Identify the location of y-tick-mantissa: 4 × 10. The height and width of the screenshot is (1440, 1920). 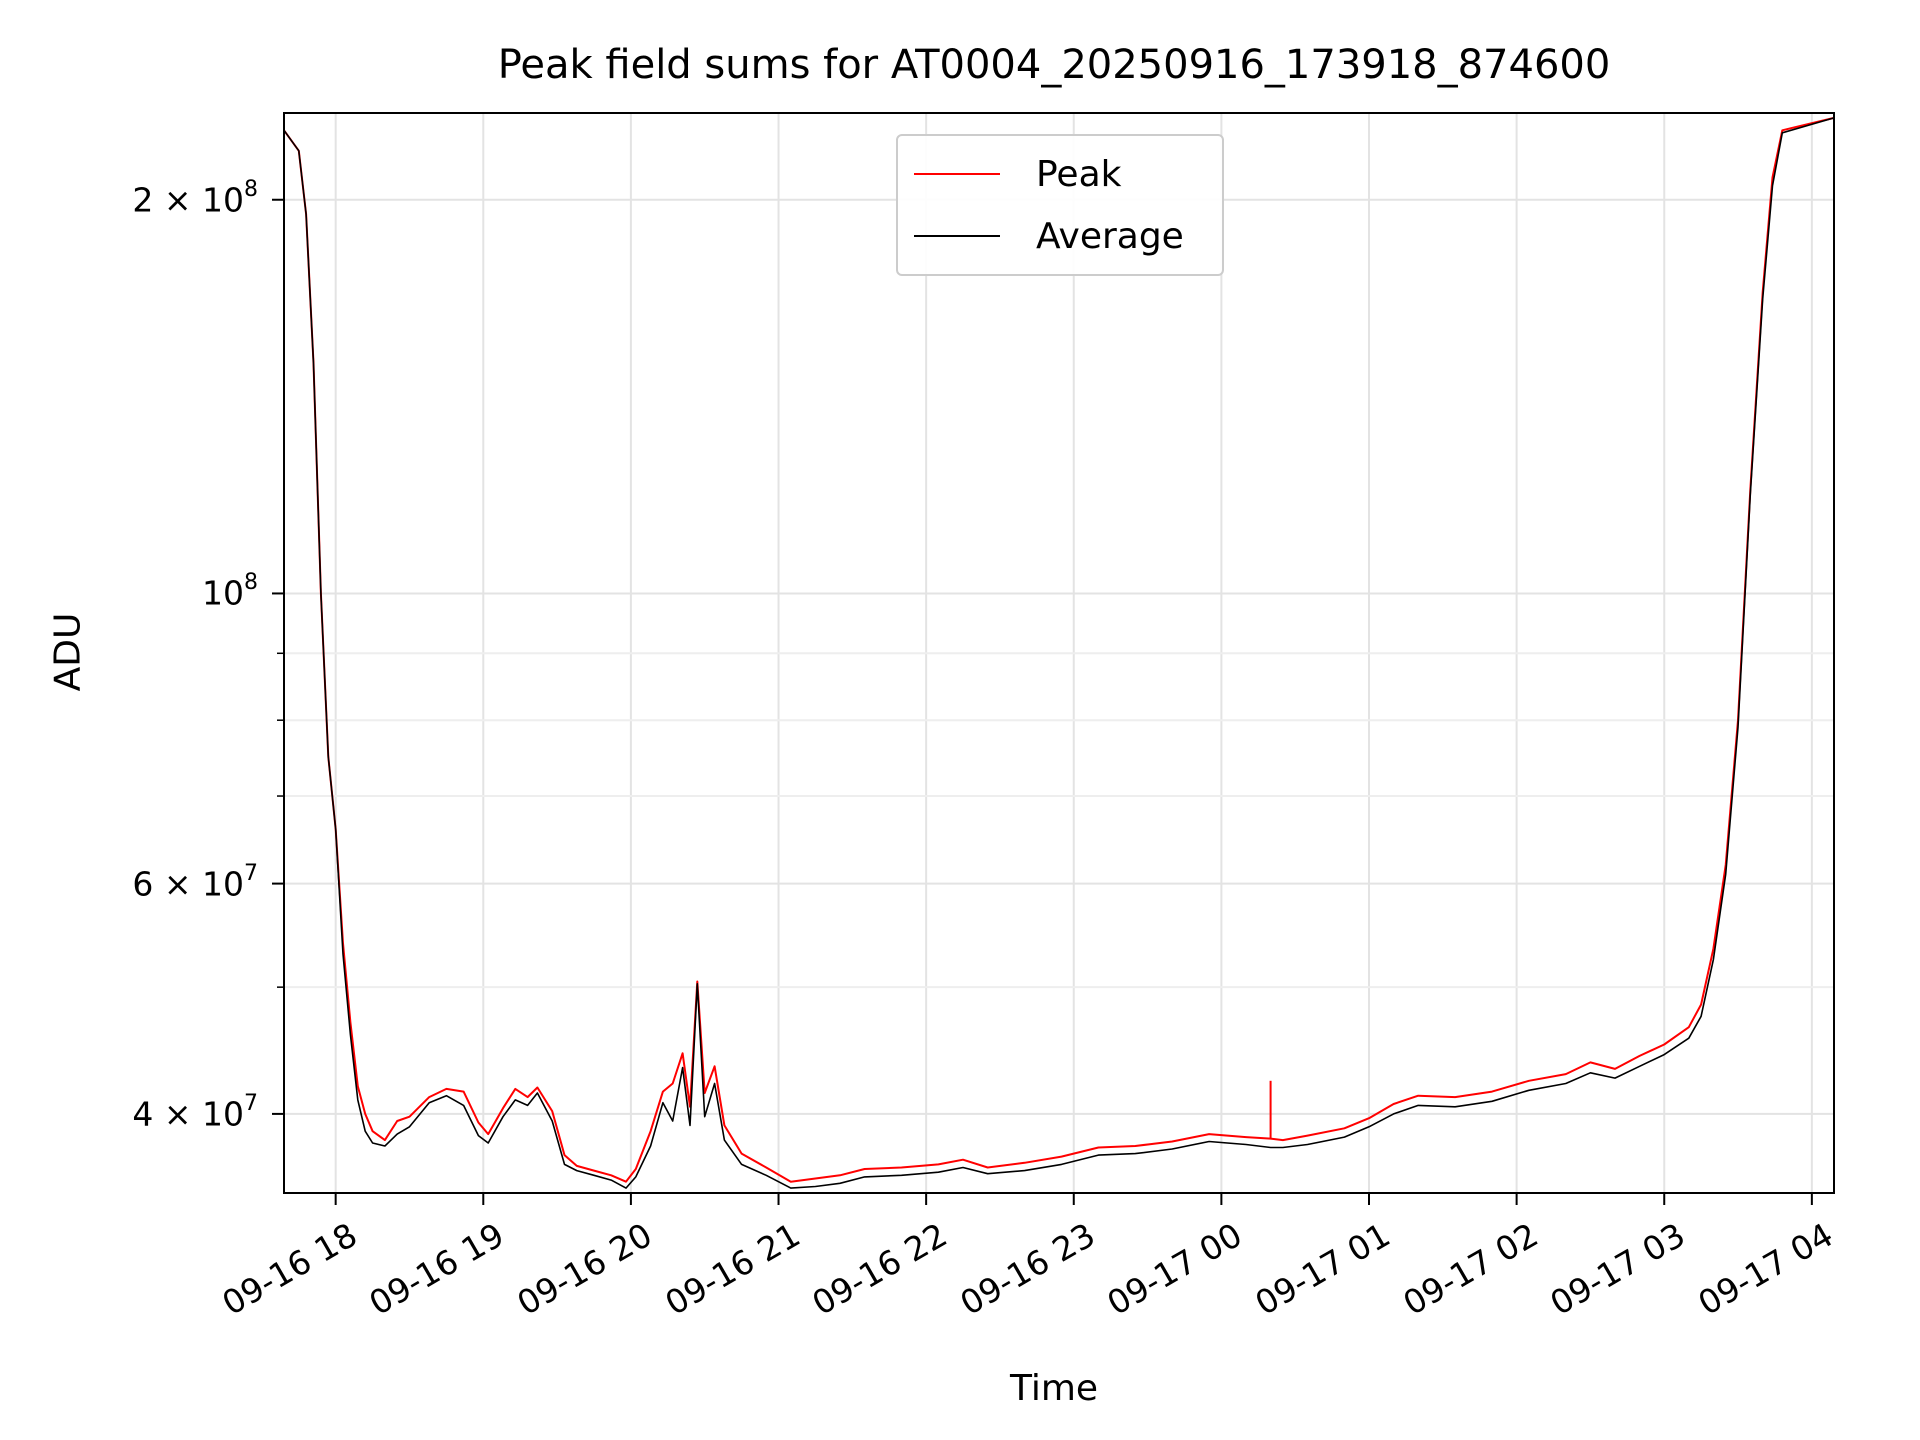
(188, 1114).